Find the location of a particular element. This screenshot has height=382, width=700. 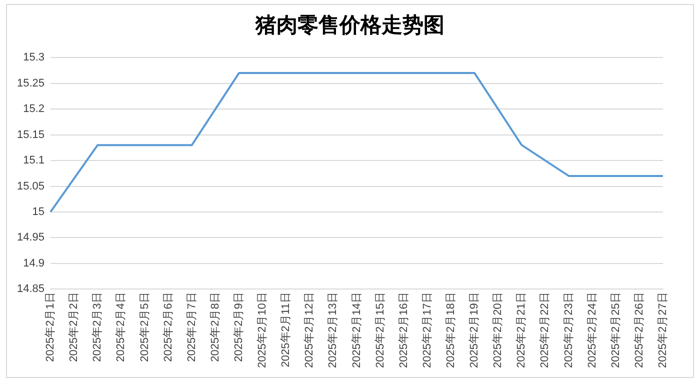

x-tick-label: 2025年2月17日 is located at coordinates (427, 330).